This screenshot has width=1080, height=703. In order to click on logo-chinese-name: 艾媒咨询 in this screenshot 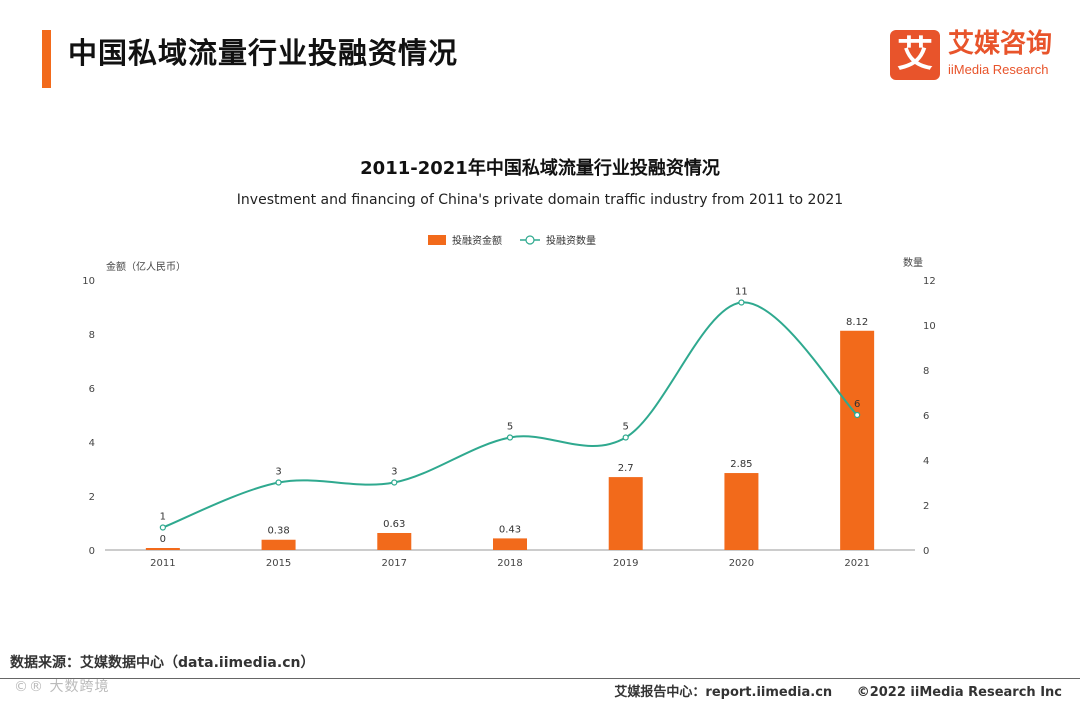, I will do `click(1000, 44)`.